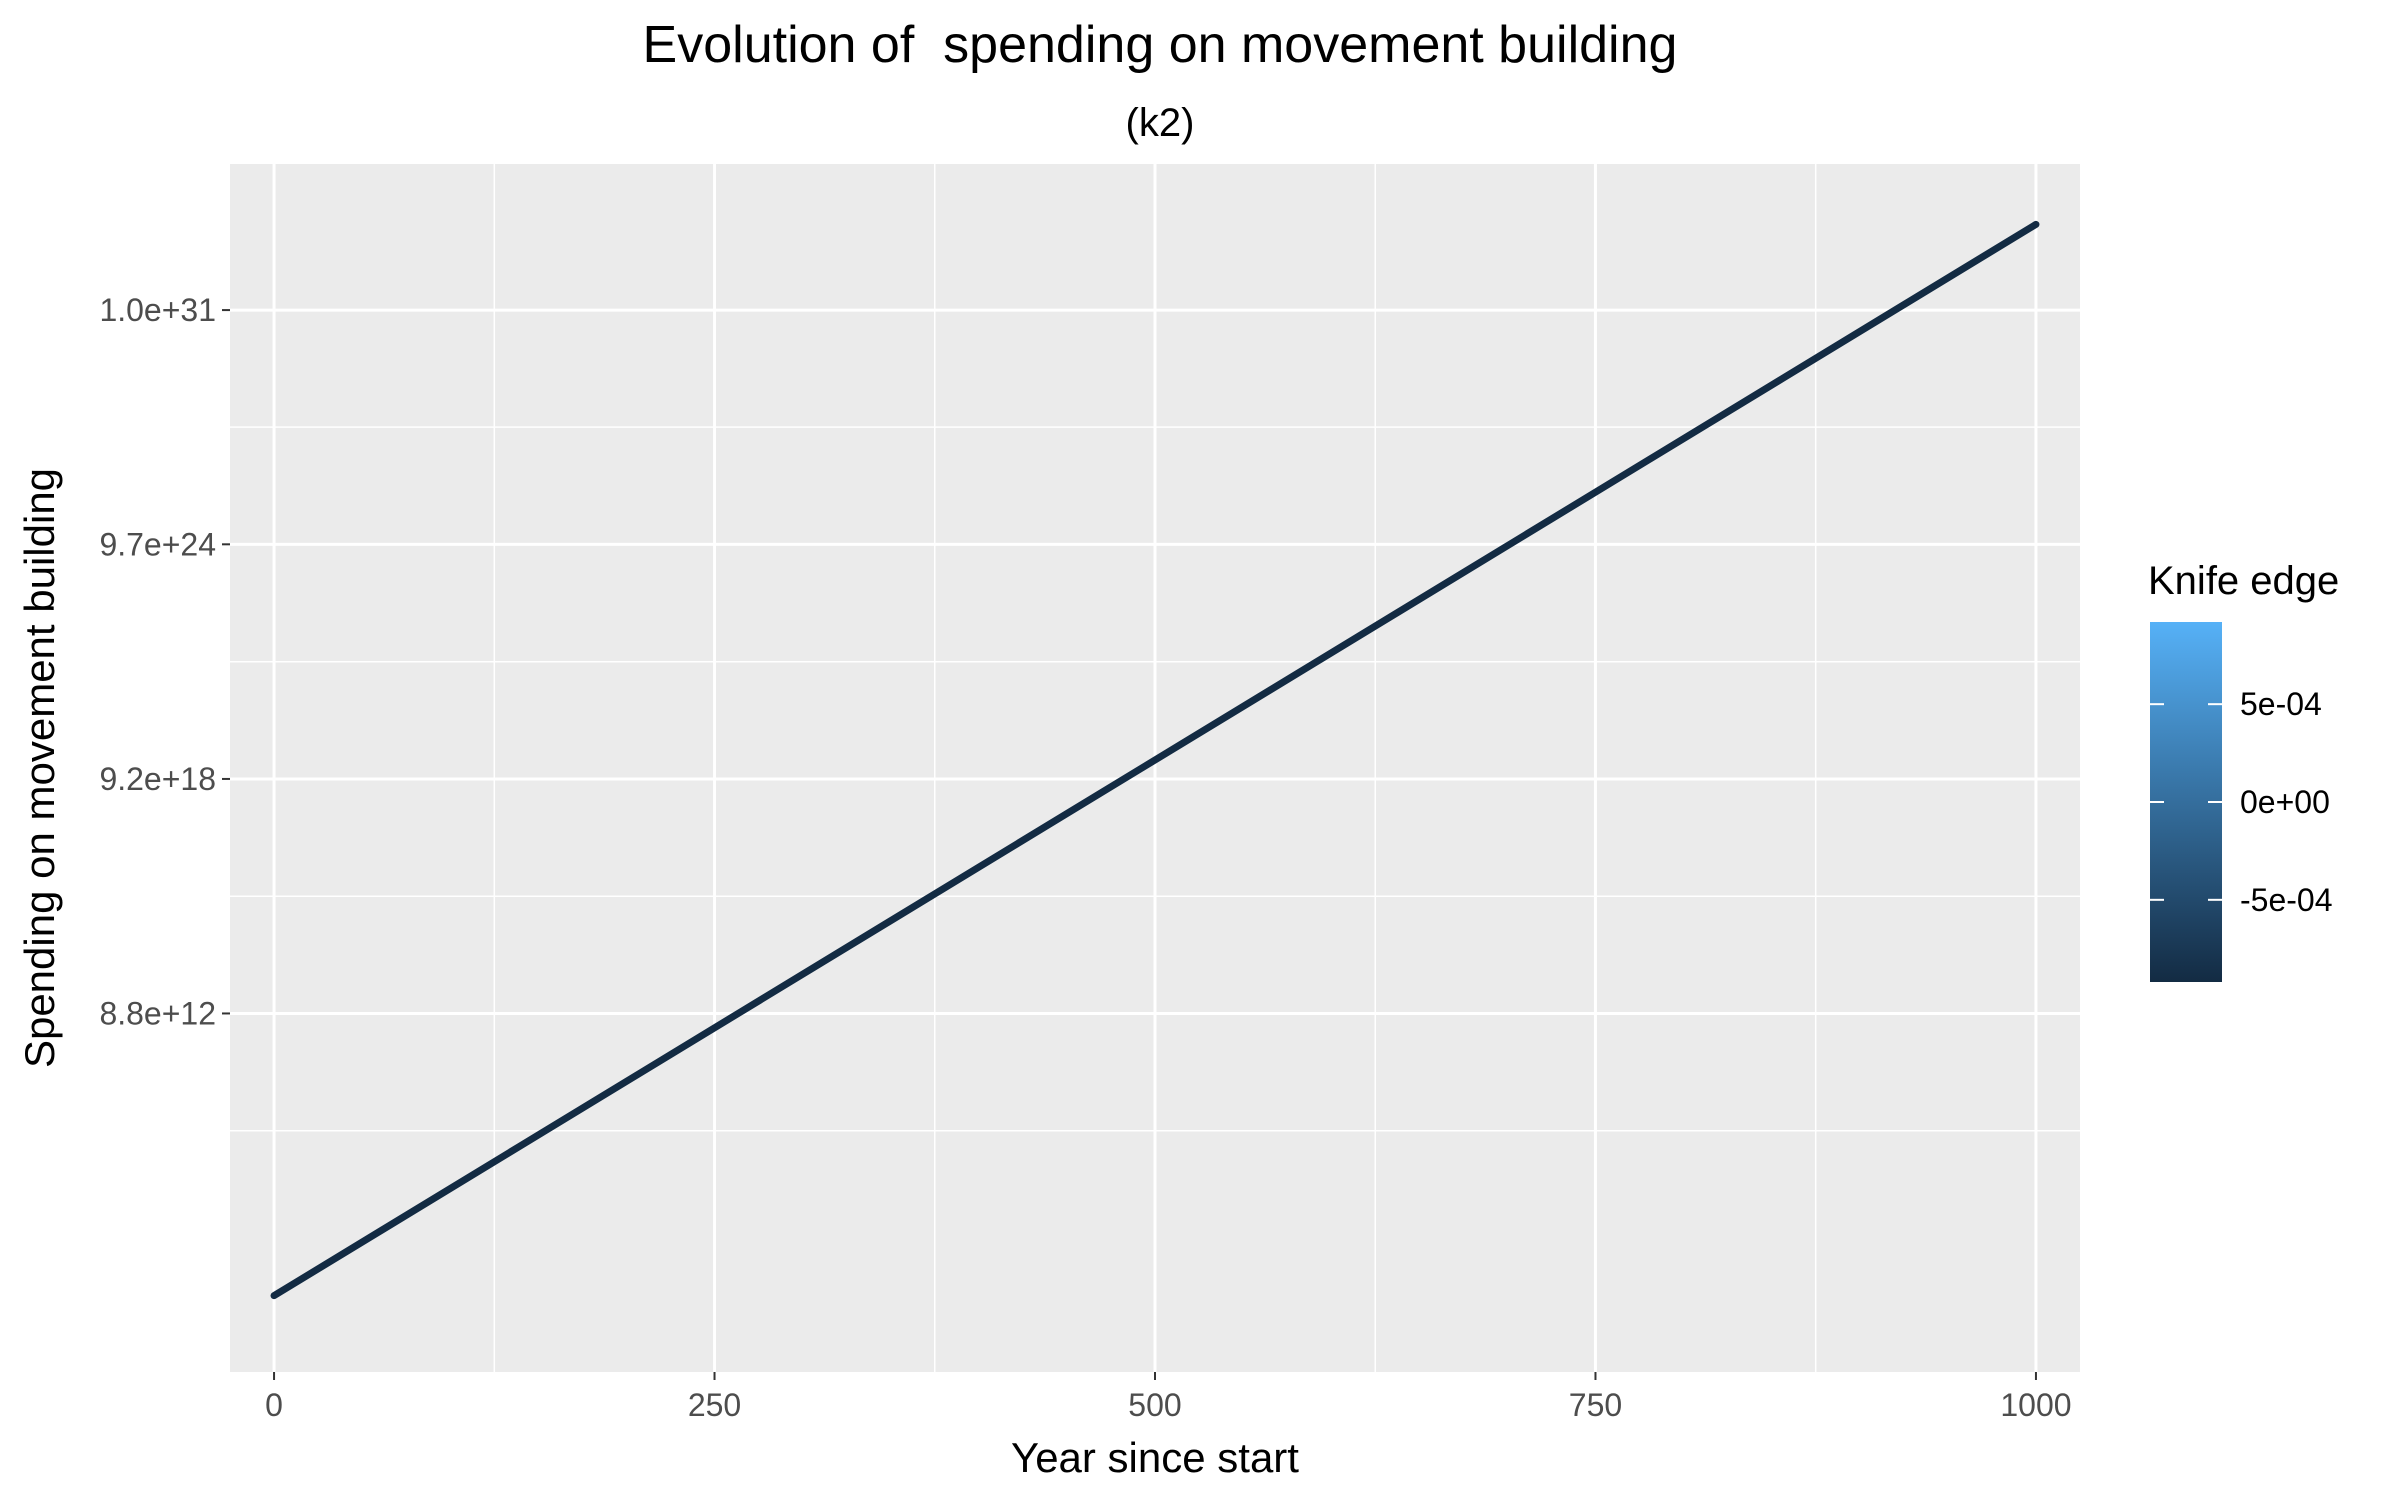  I want to click on legend-tick-label: -5e-04, so click(2286, 900).